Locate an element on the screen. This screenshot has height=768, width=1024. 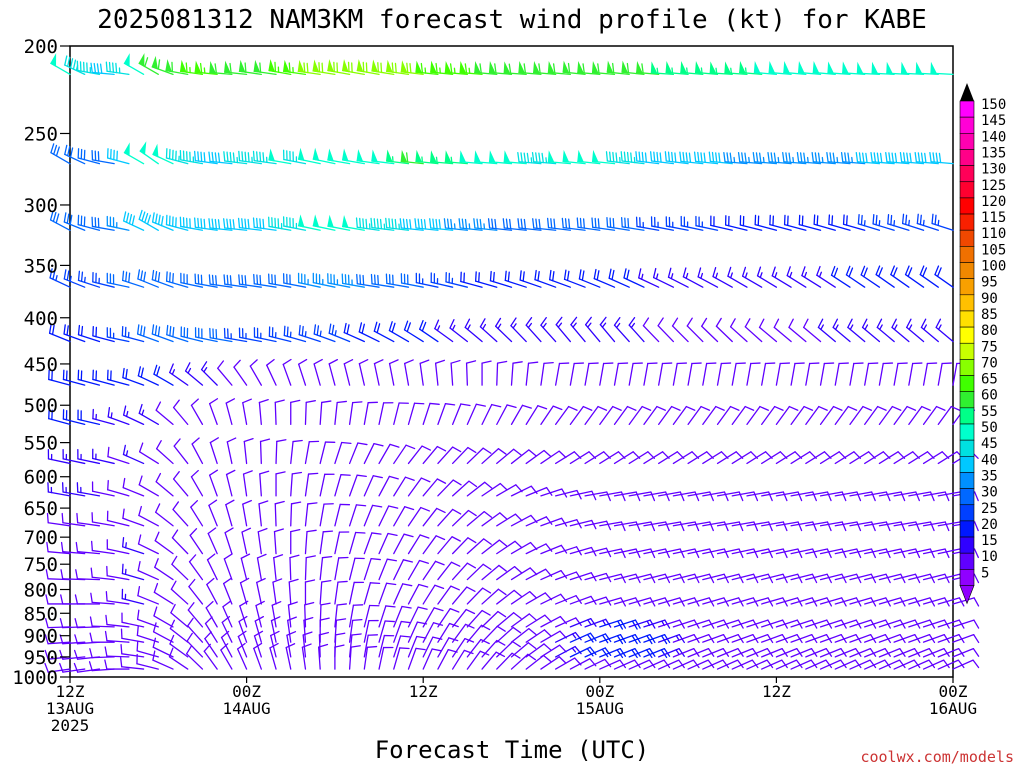
pressure-tick-label: 350 is located at coordinates (41, 266).